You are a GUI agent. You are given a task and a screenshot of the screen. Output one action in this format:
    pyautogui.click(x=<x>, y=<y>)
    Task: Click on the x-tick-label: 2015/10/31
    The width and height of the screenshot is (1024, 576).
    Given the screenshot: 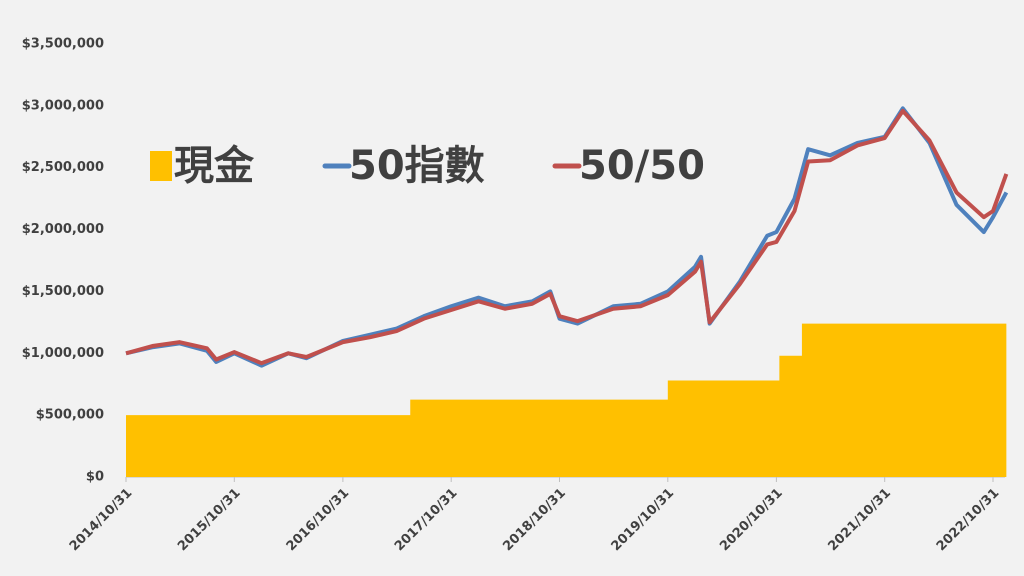 What is the action you would take?
    pyautogui.click(x=209, y=520)
    